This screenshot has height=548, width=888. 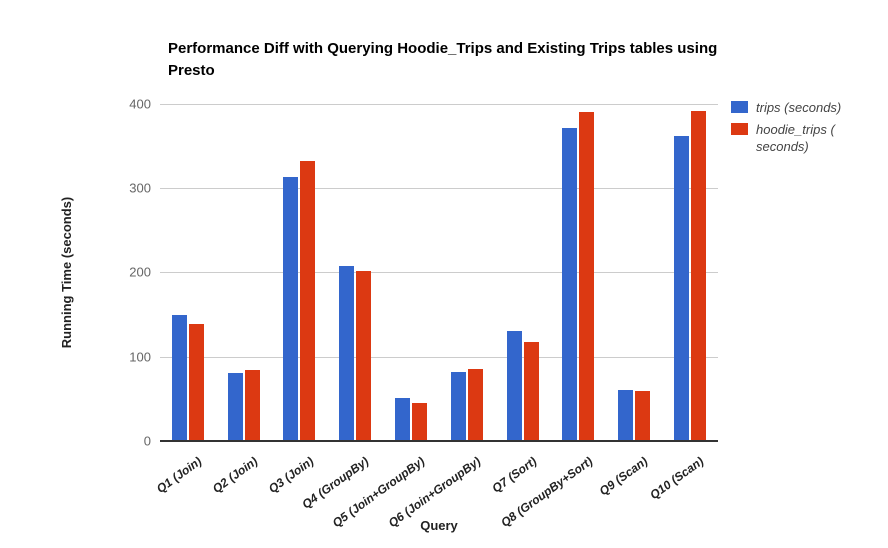 I want to click on bar-hoodie_trips-q10, so click(x=699, y=276).